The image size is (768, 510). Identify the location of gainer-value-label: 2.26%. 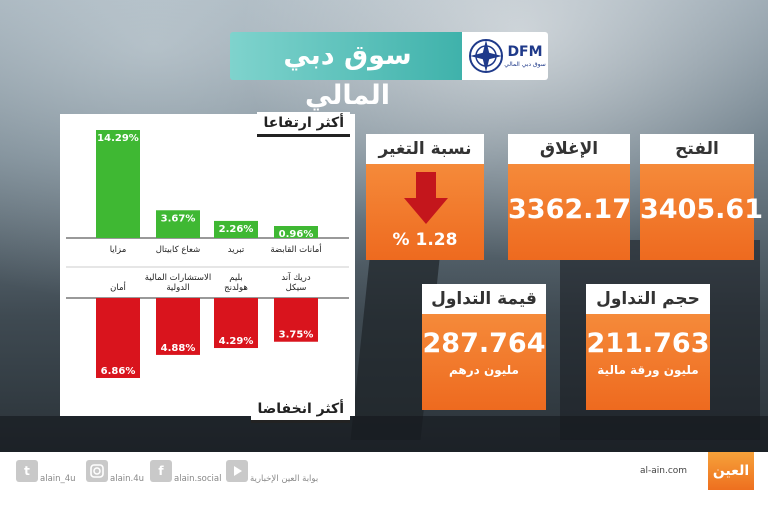
(236, 229).